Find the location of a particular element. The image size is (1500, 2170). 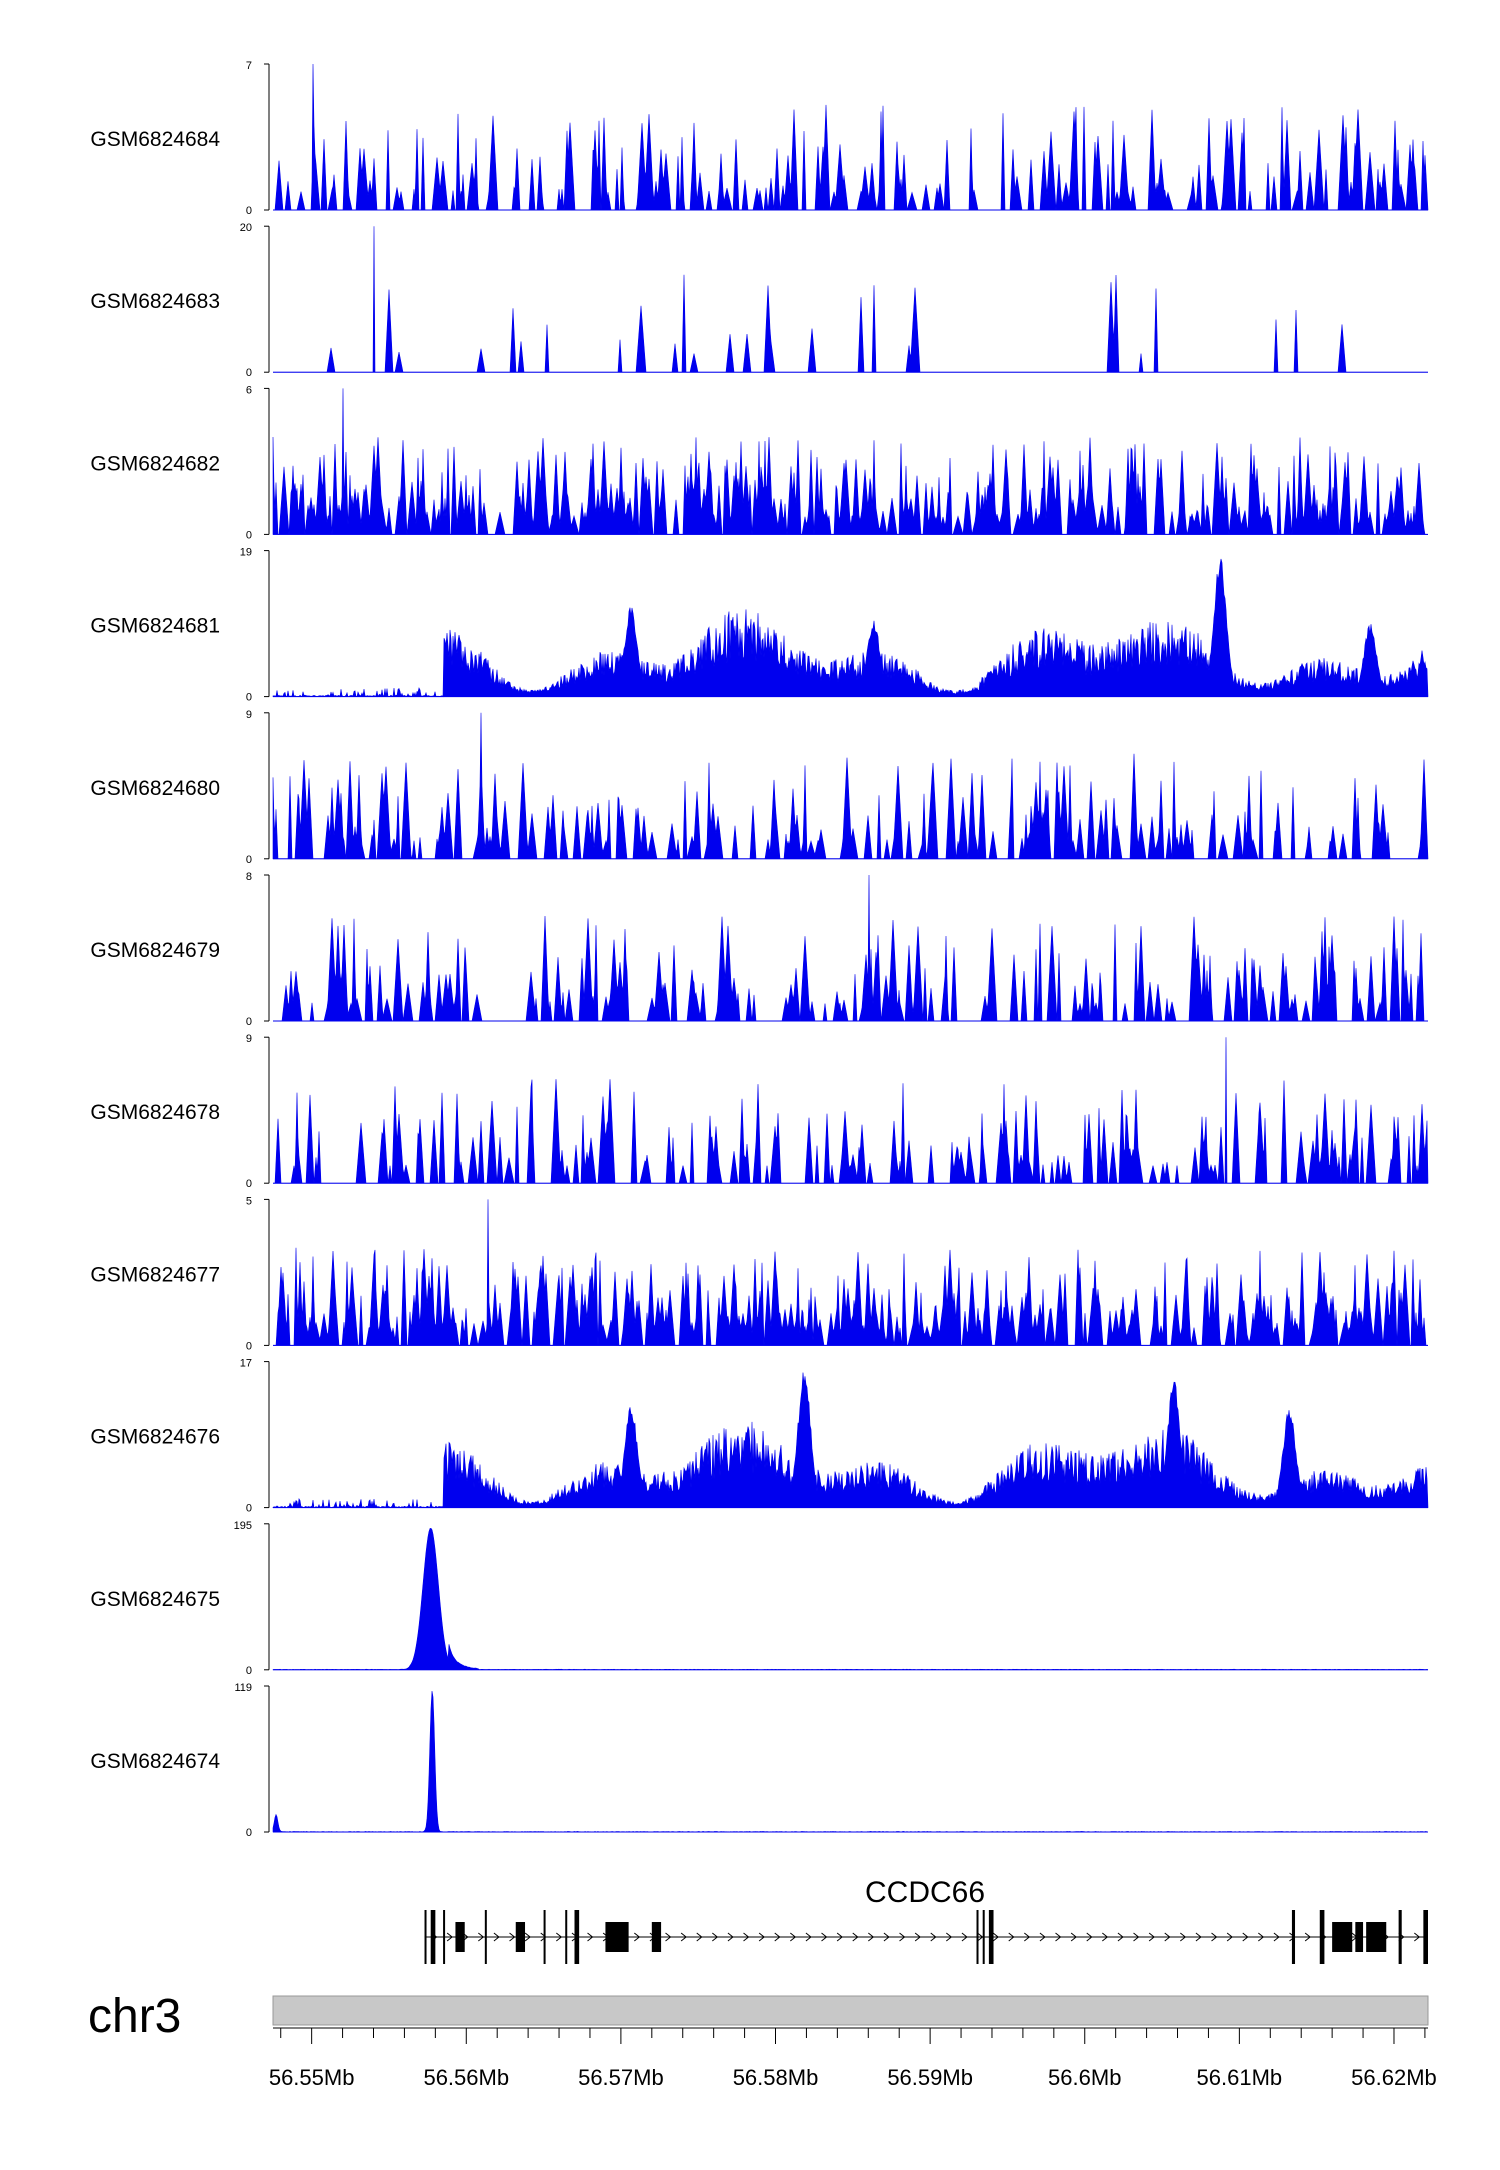

chromosome-label: chr3 is located at coordinates (134, 2016).